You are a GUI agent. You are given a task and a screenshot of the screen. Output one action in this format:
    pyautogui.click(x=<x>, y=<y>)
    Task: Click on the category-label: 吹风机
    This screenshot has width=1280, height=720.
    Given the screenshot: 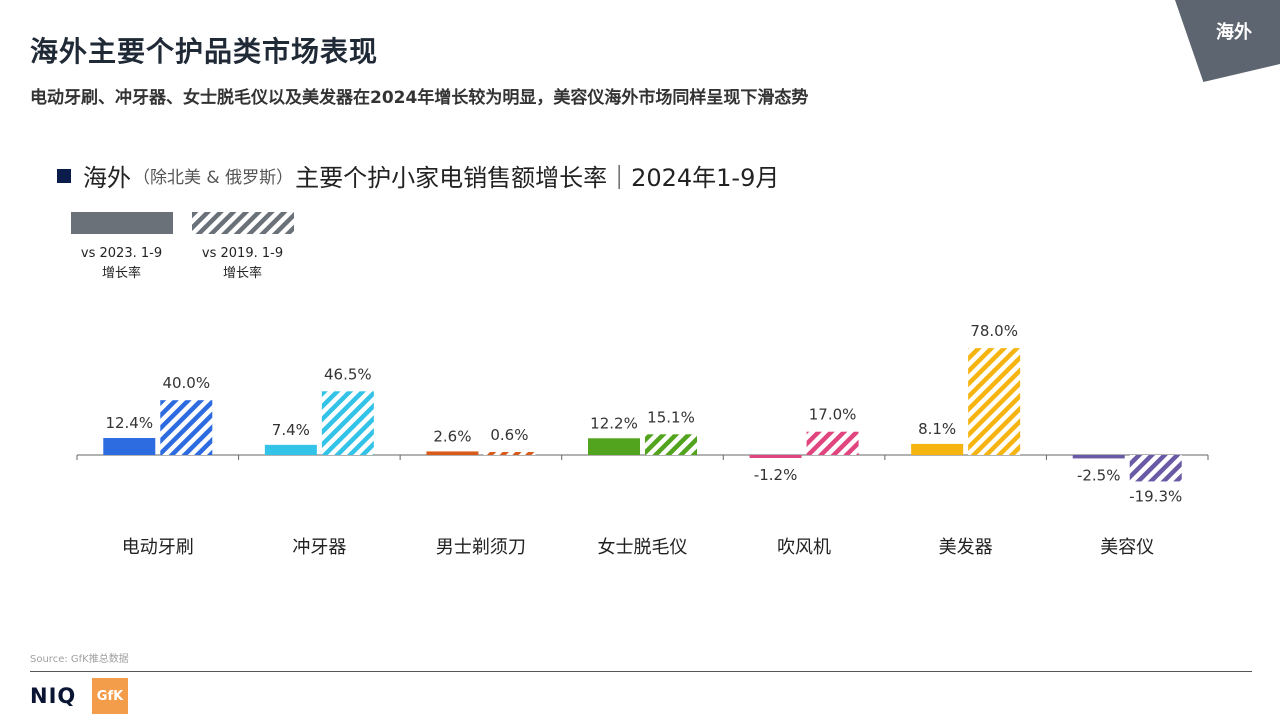 What is the action you would take?
    pyautogui.click(x=804, y=547)
    